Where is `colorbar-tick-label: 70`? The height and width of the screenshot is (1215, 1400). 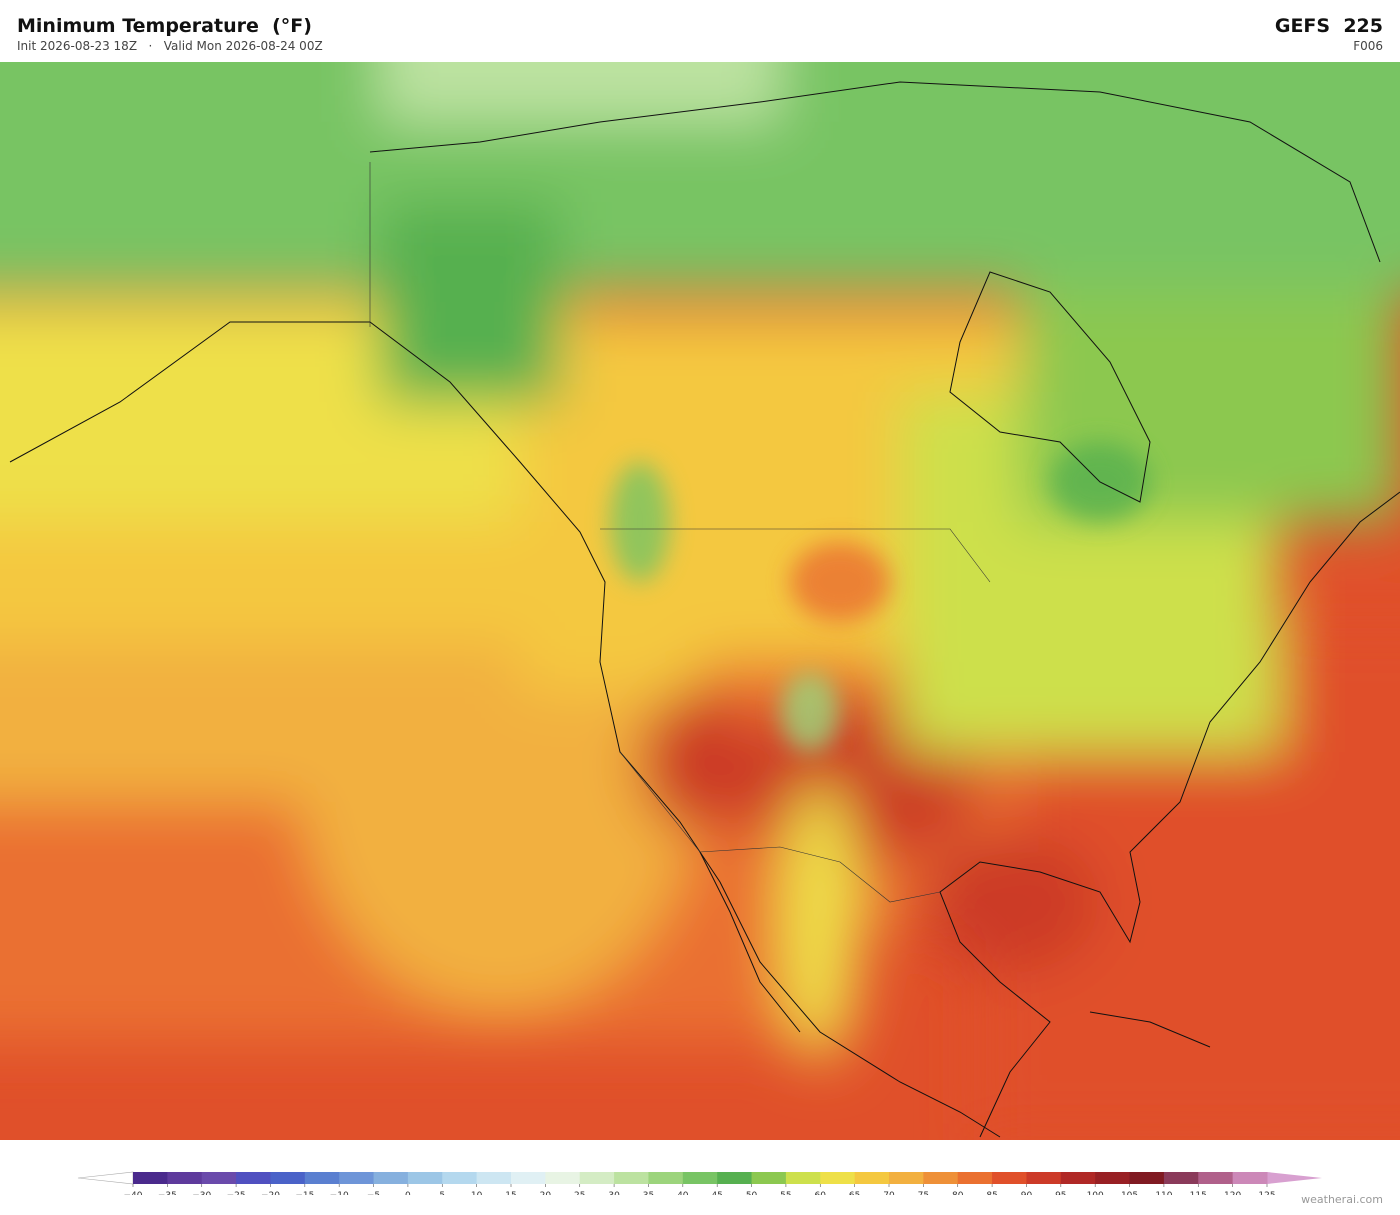
colorbar-tick-label: 70 is located at coordinates (889, 1193).